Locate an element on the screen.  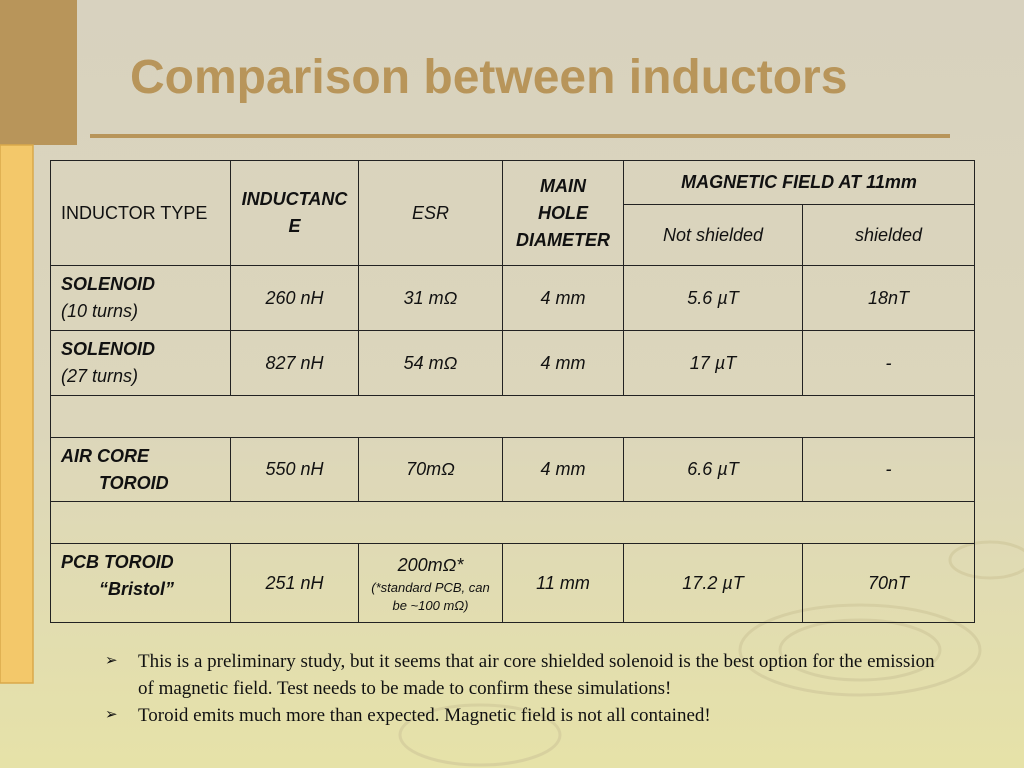
header-cell: INDUCTOR TYPE is located at coordinates (140, 213).